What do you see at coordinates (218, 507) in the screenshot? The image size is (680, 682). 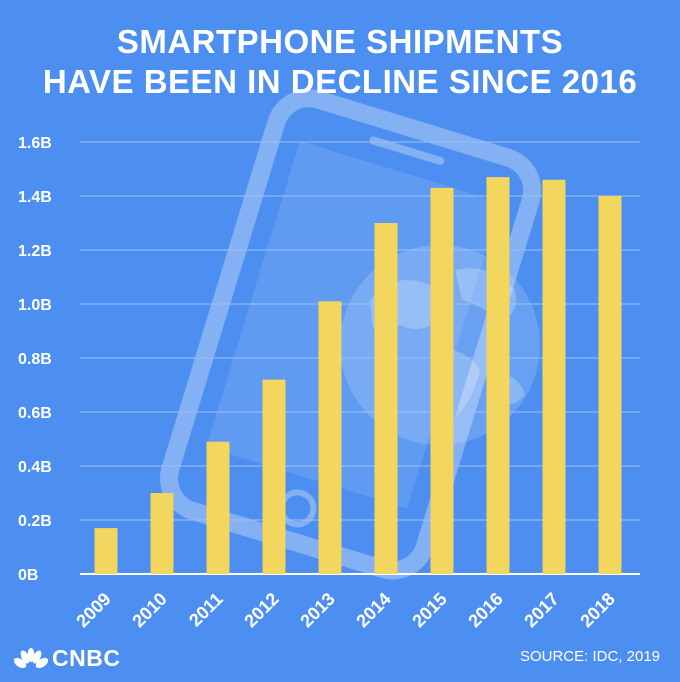 I see `bar-2011` at bounding box center [218, 507].